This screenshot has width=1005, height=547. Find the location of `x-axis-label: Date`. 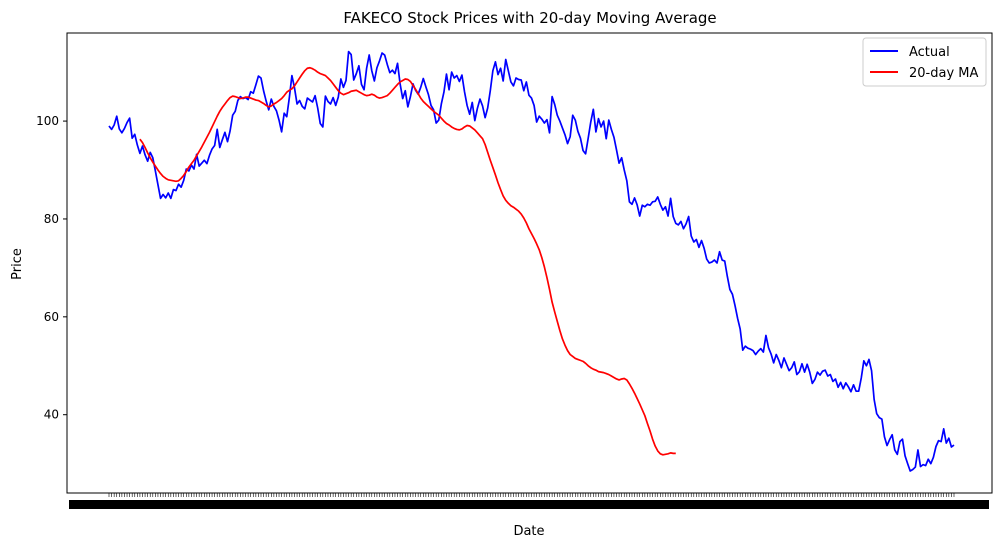

x-axis-label: Date is located at coordinates (528, 531).